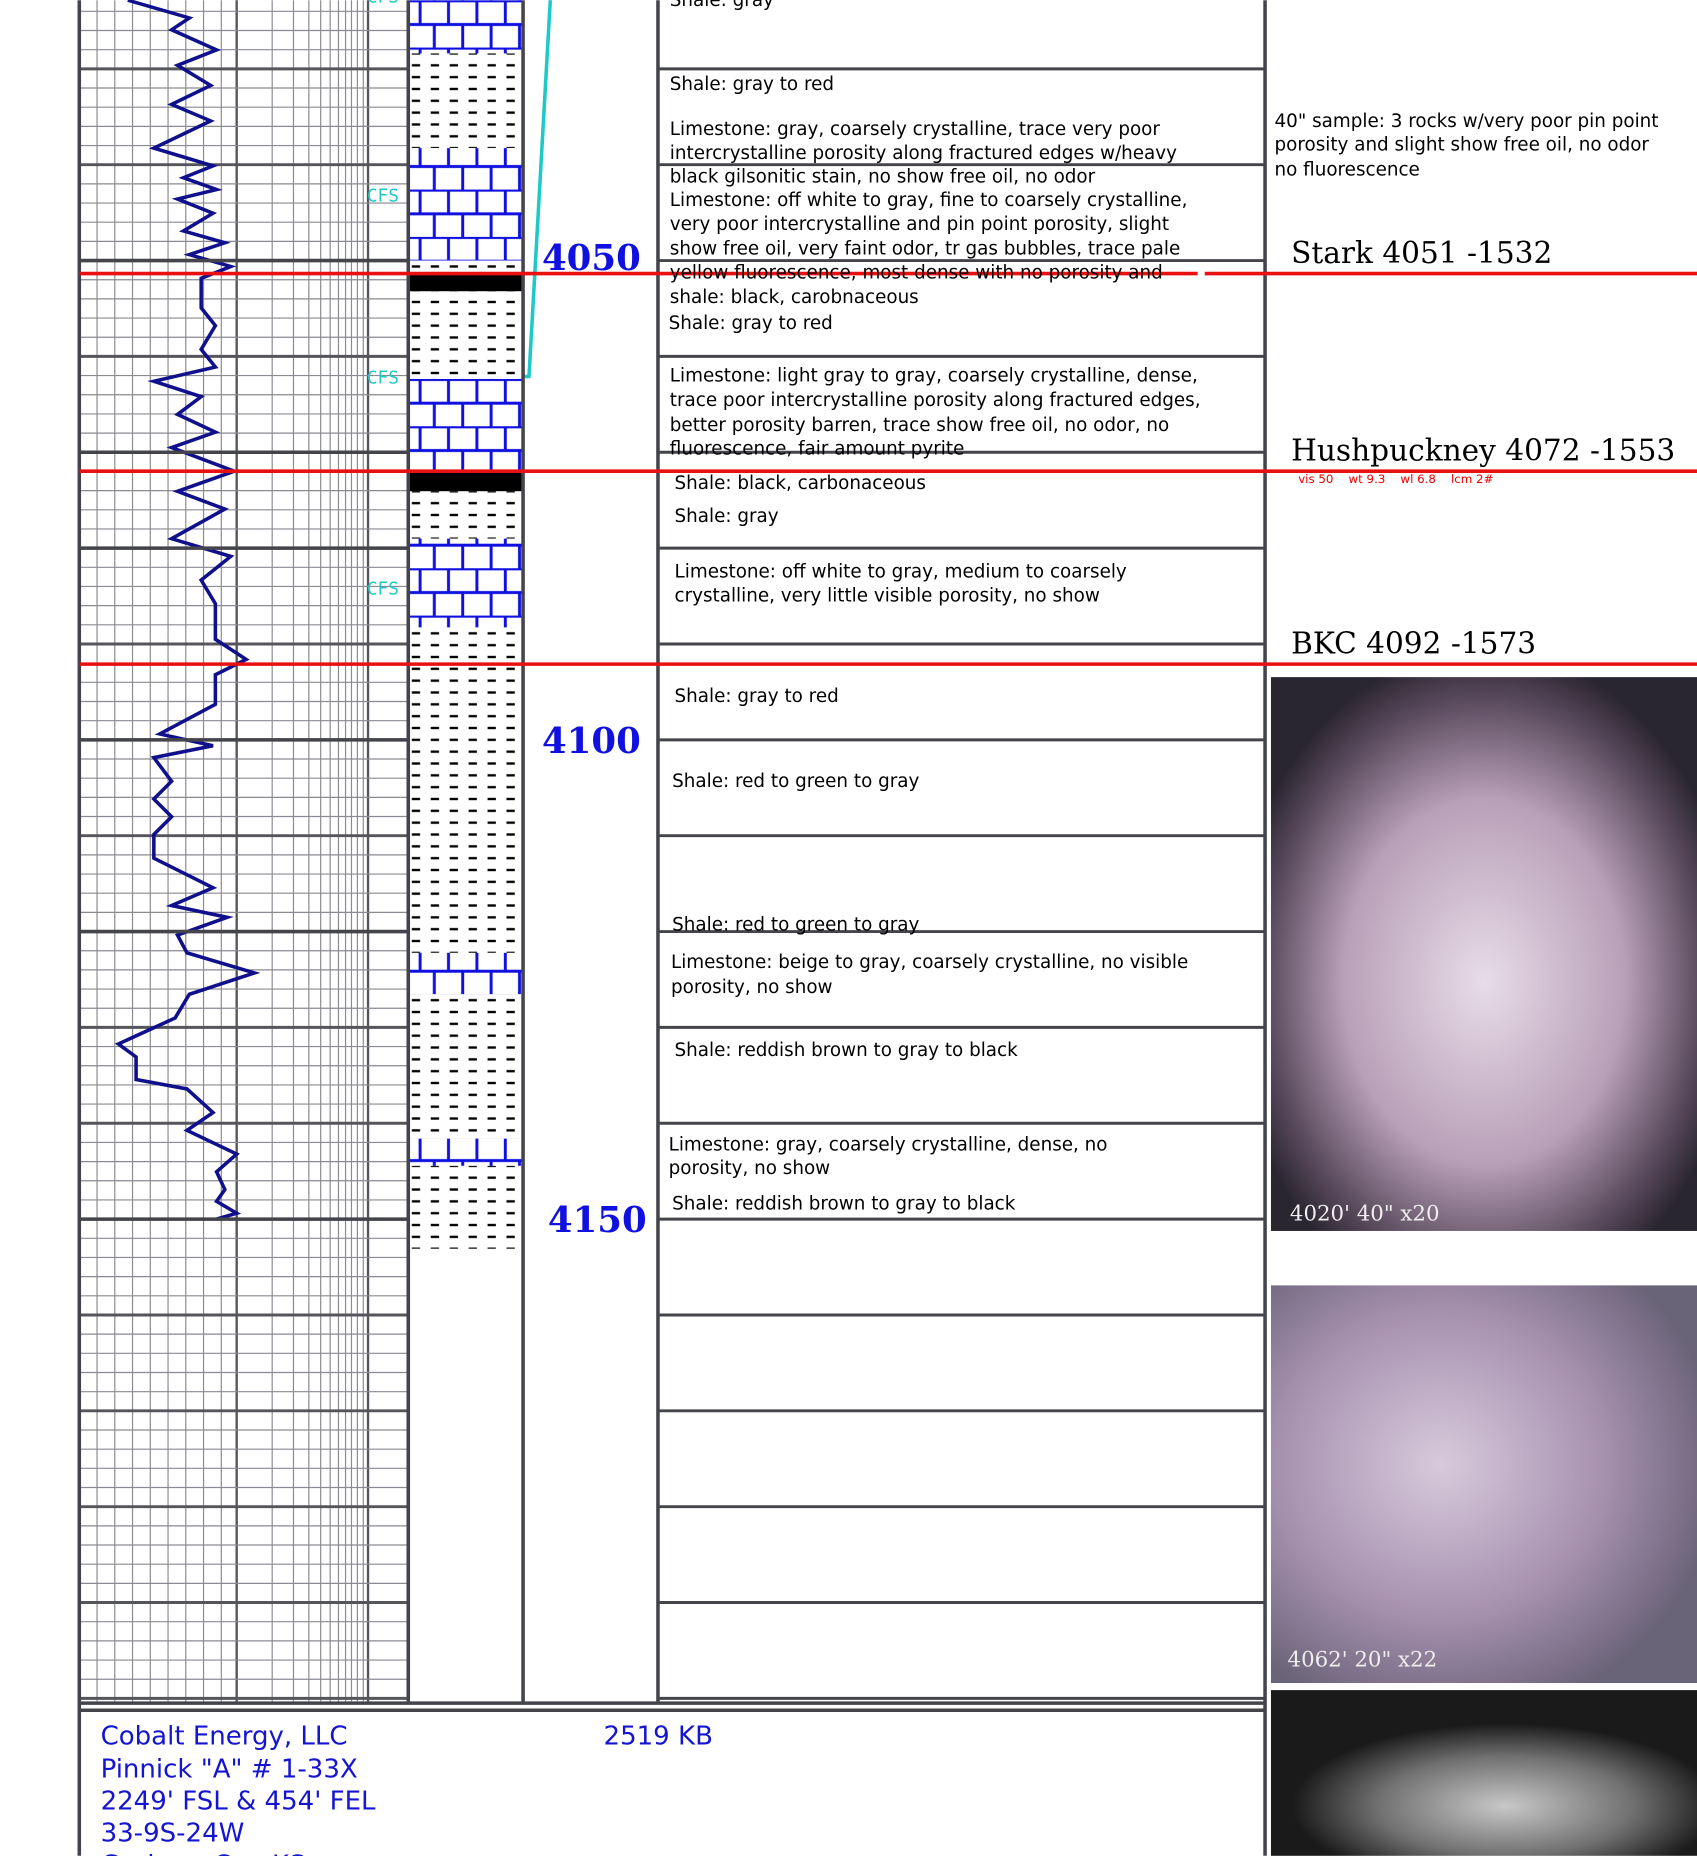 Image resolution: width=1697 pixels, height=1856 pixels. I want to click on well-info: 2249' FSL & 454' FEL, so click(238, 1802).